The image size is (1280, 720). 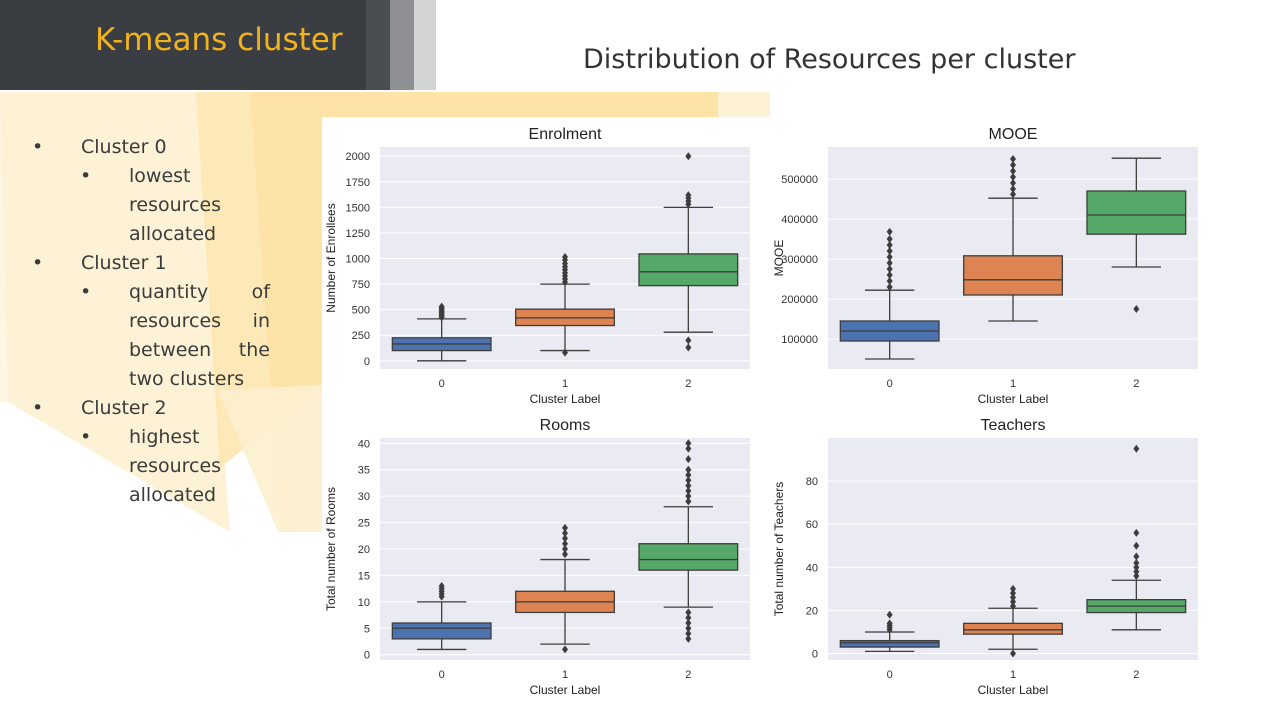 What do you see at coordinates (812, 525) in the screenshot?
I see `y-tick-label: 60` at bounding box center [812, 525].